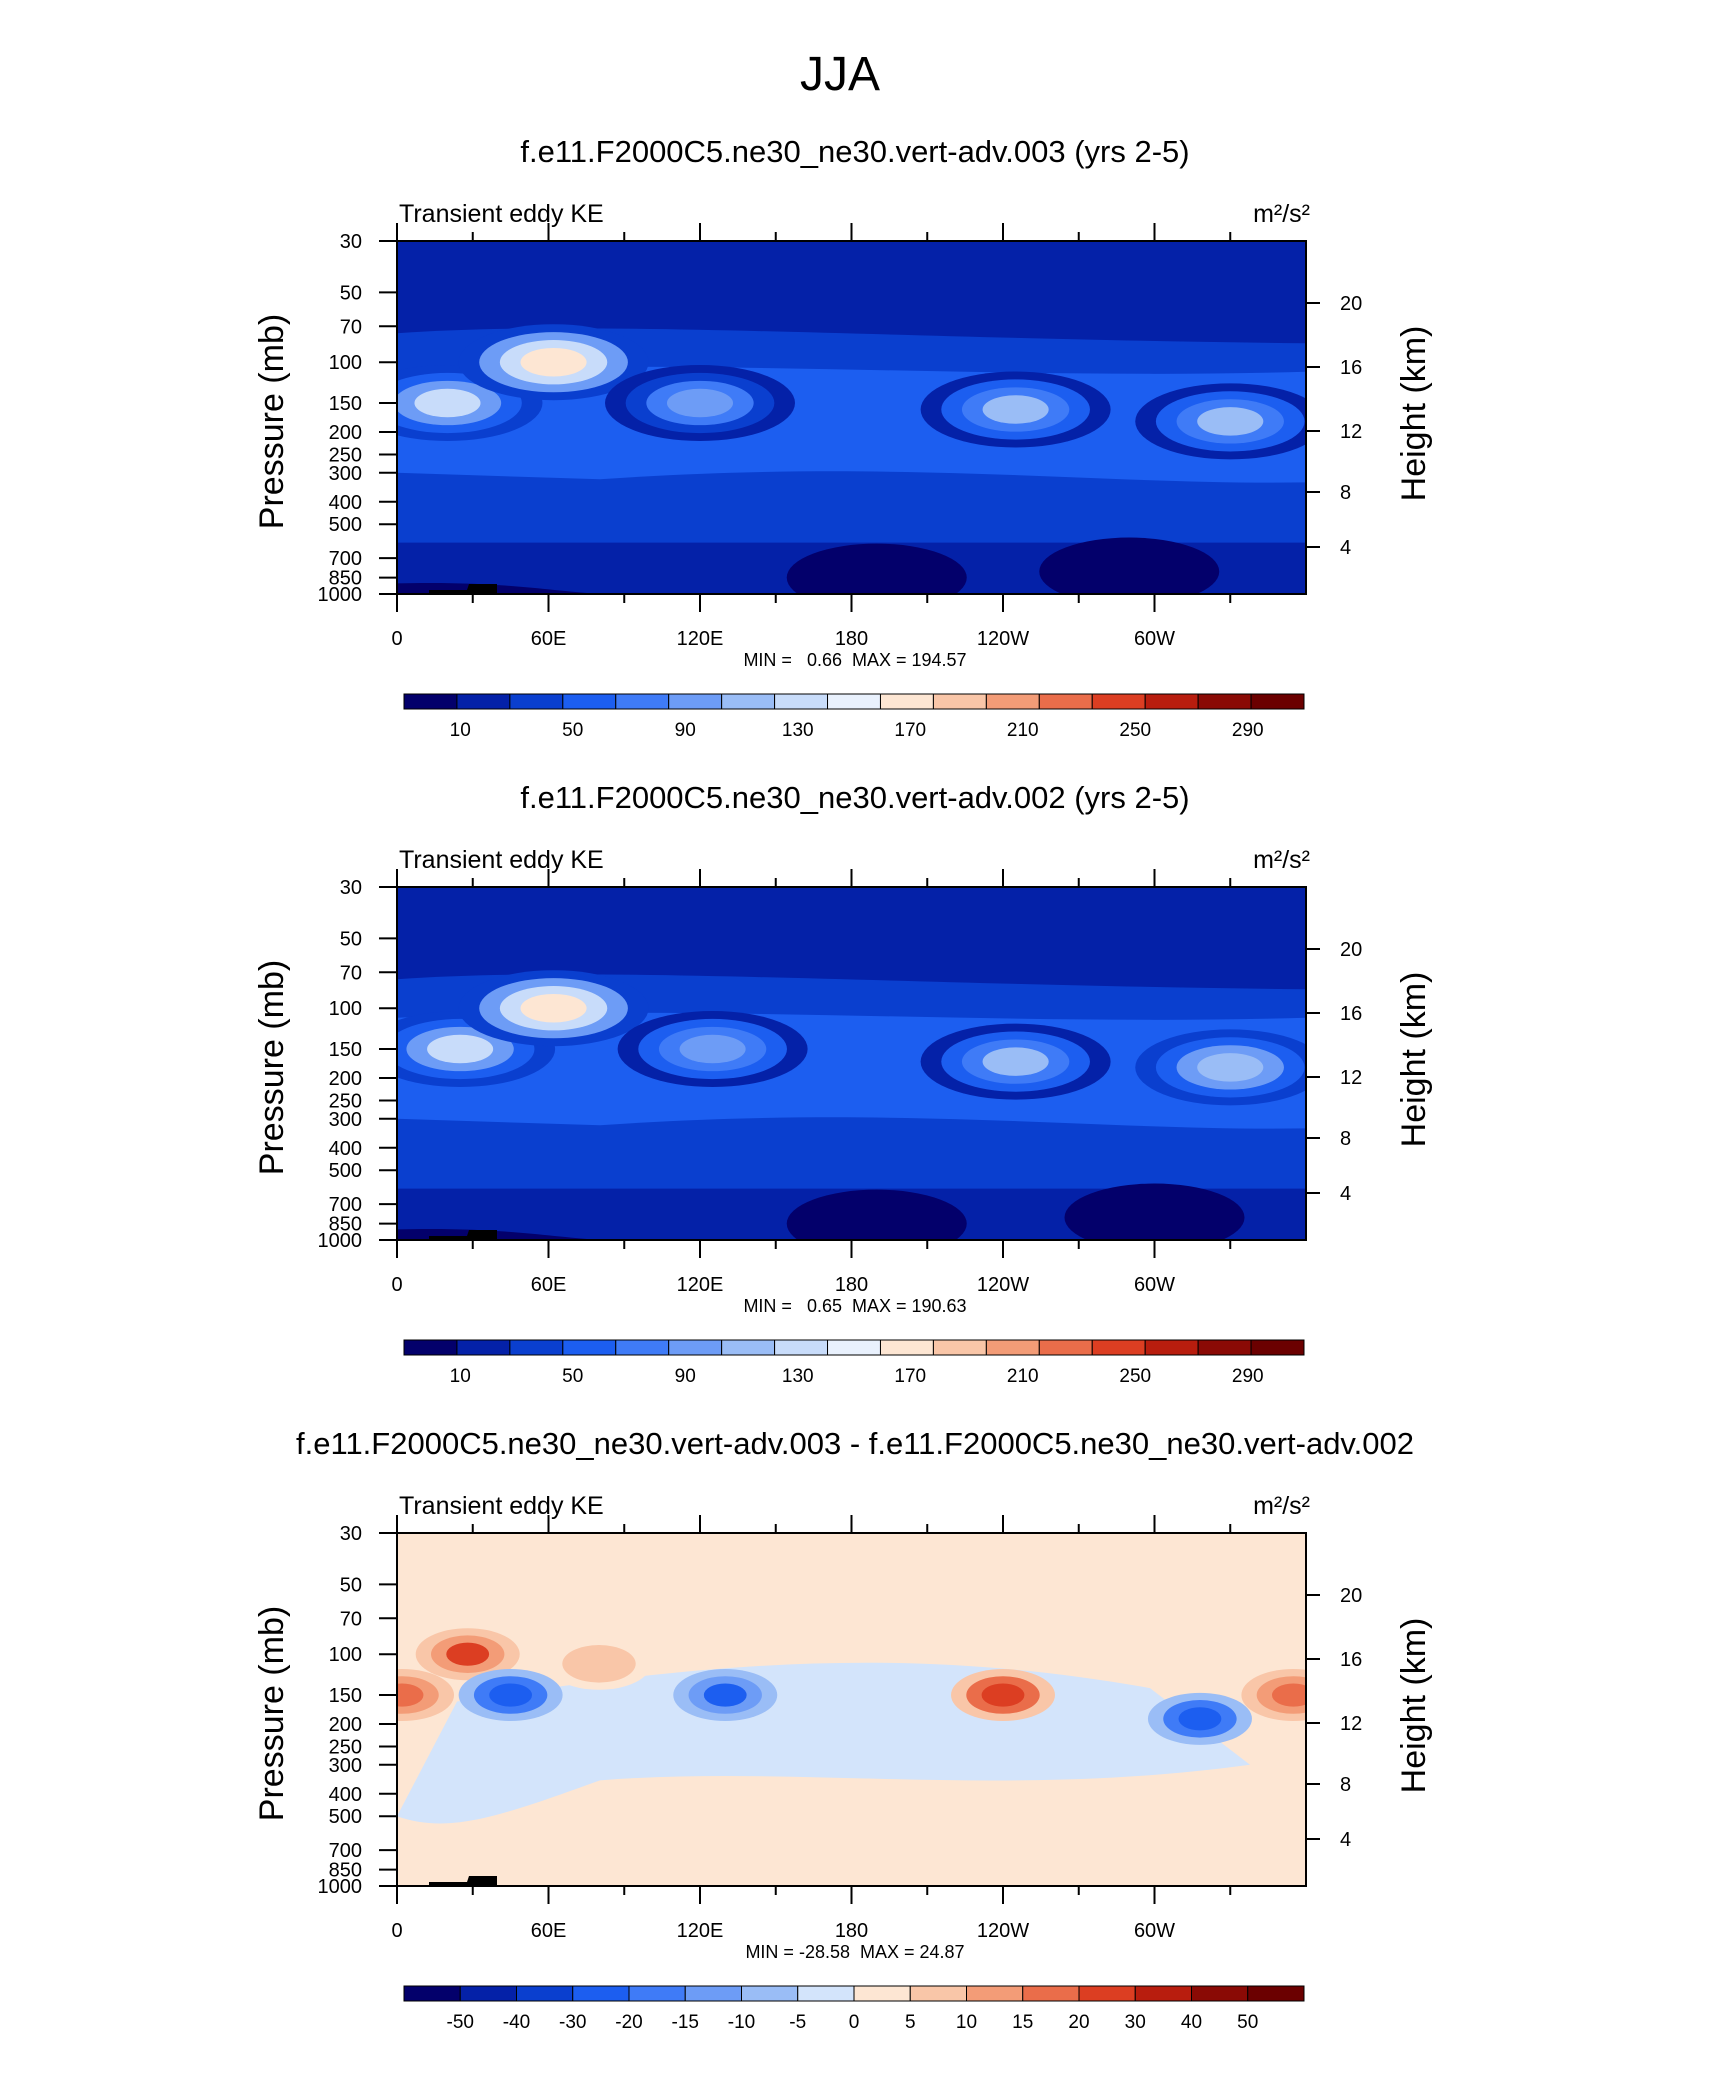 The width and height of the screenshot is (1710, 2074). Describe the element at coordinates (910, 1376) in the screenshot. I see `colorbar-label: 170` at that location.